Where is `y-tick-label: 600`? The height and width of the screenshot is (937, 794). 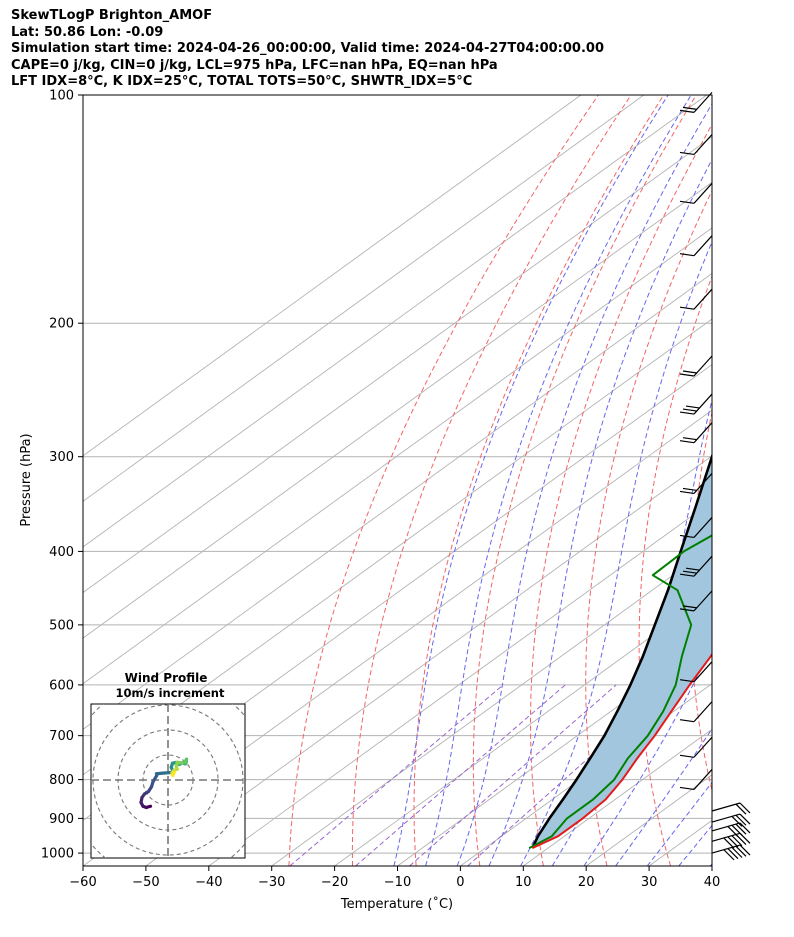 y-tick-label: 600 is located at coordinates (61, 685).